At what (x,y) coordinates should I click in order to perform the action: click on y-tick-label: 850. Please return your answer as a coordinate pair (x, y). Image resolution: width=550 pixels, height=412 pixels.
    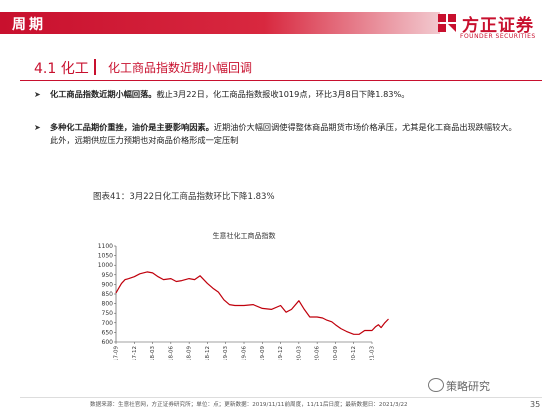
    Looking at the image, I should click on (108, 294).